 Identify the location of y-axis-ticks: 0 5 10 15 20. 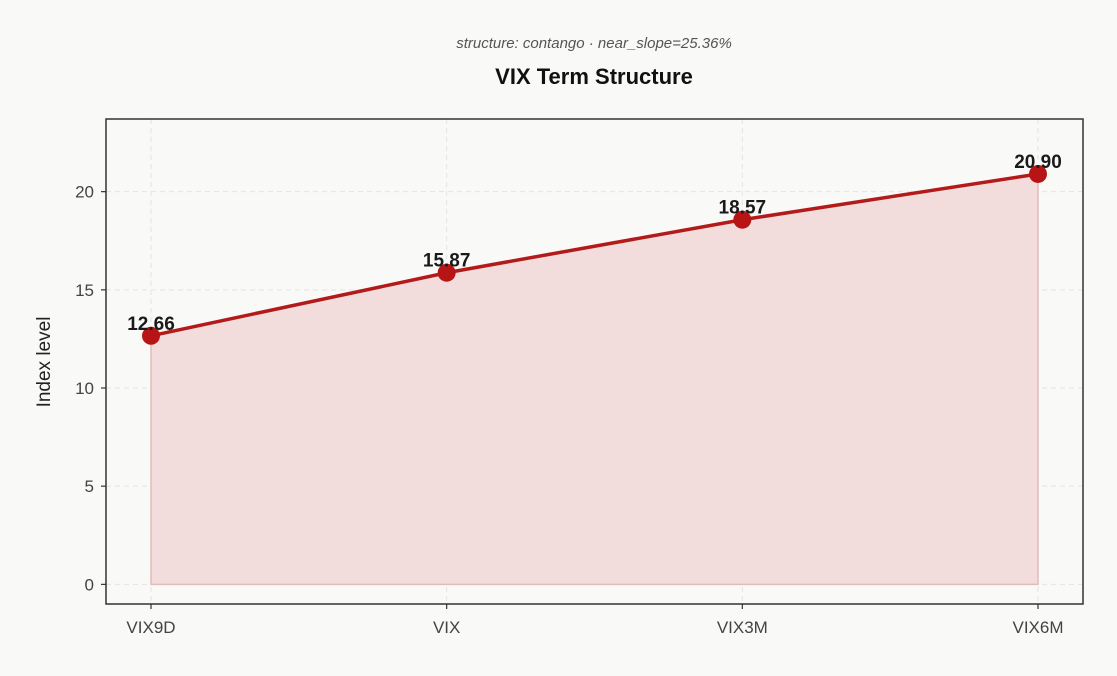
(90, 388).